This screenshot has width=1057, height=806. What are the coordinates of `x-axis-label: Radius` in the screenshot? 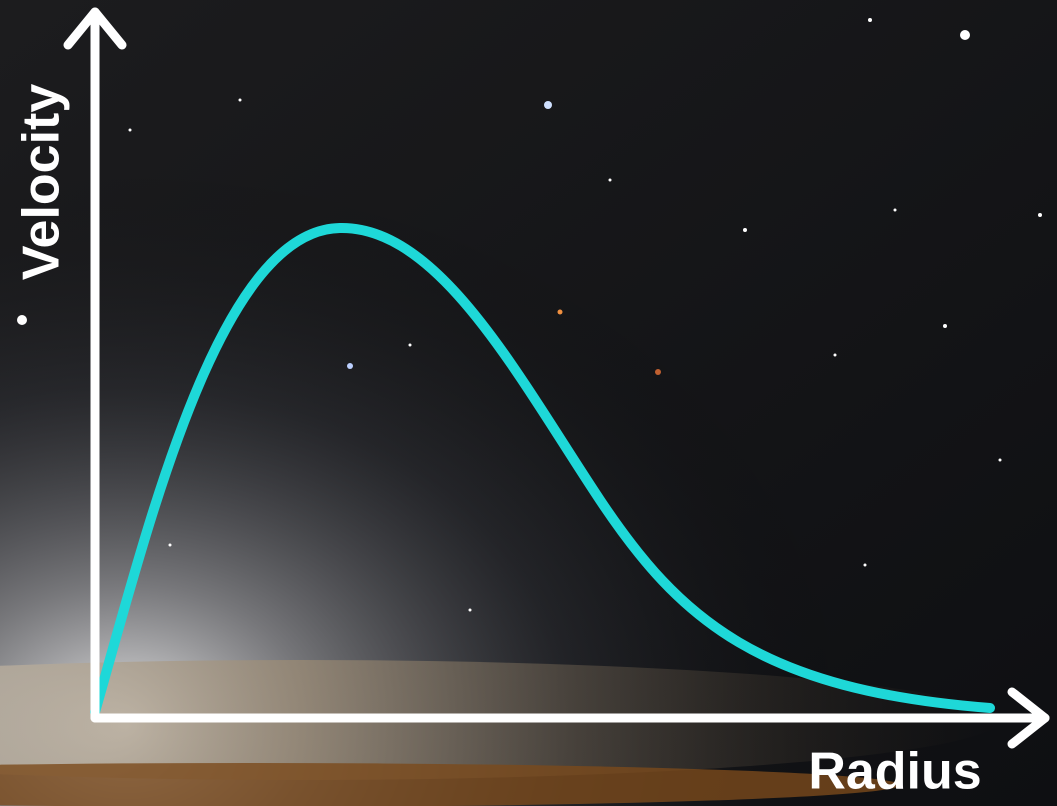 It's located at (894, 772).